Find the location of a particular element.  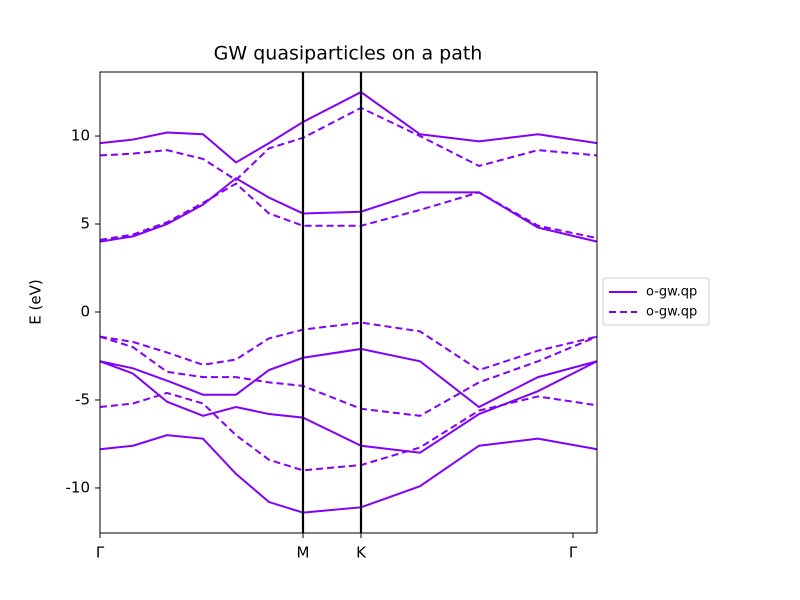

y-tick-label: 10 is located at coordinates (80, 136).